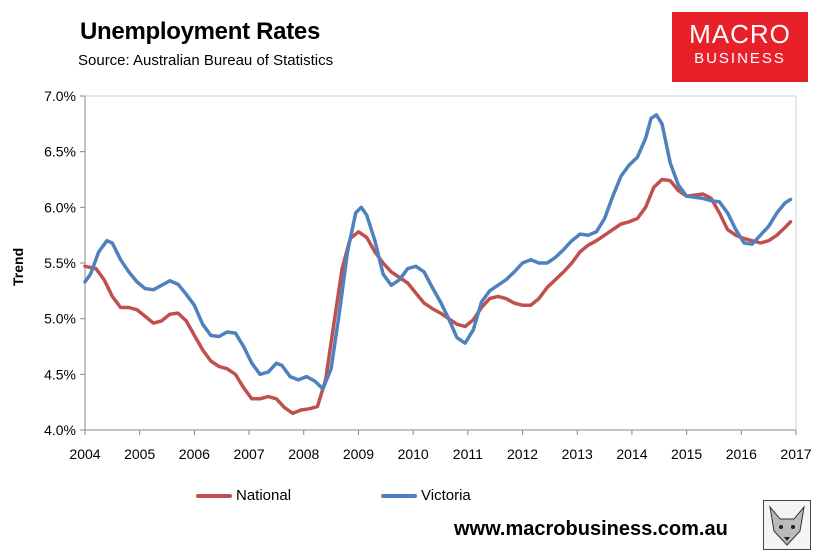 The image size is (818, 555). I want to click on x-tick-label: 2015, so click(686, 454).